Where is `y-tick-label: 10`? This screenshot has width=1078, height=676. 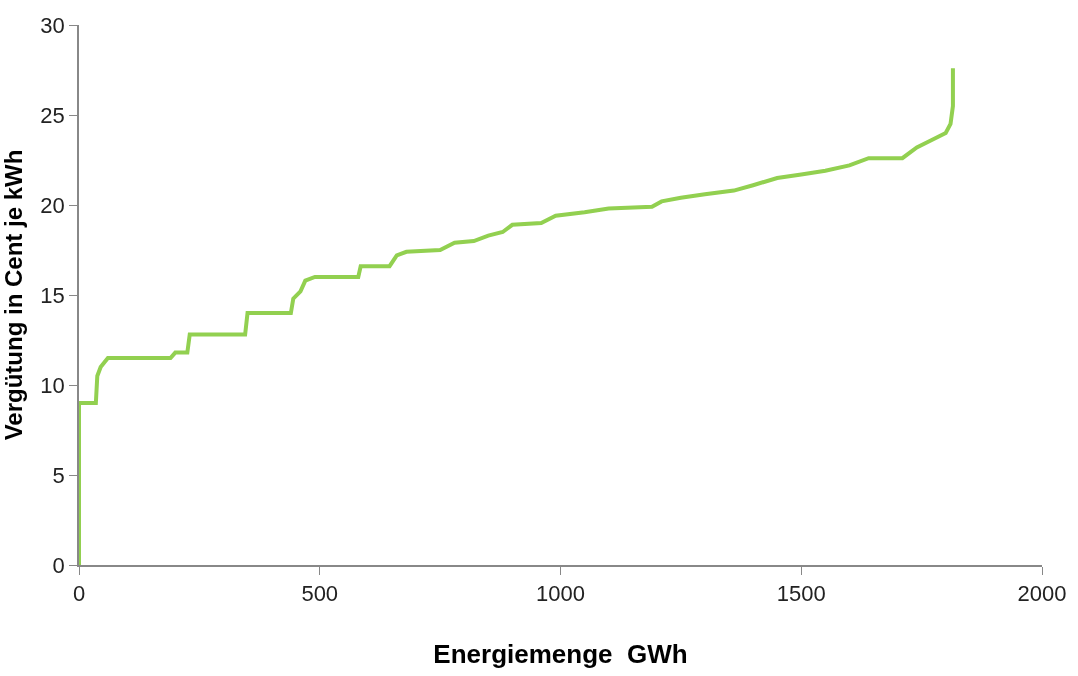 y-tick-label: 10 is located at coordinates (52, 385).